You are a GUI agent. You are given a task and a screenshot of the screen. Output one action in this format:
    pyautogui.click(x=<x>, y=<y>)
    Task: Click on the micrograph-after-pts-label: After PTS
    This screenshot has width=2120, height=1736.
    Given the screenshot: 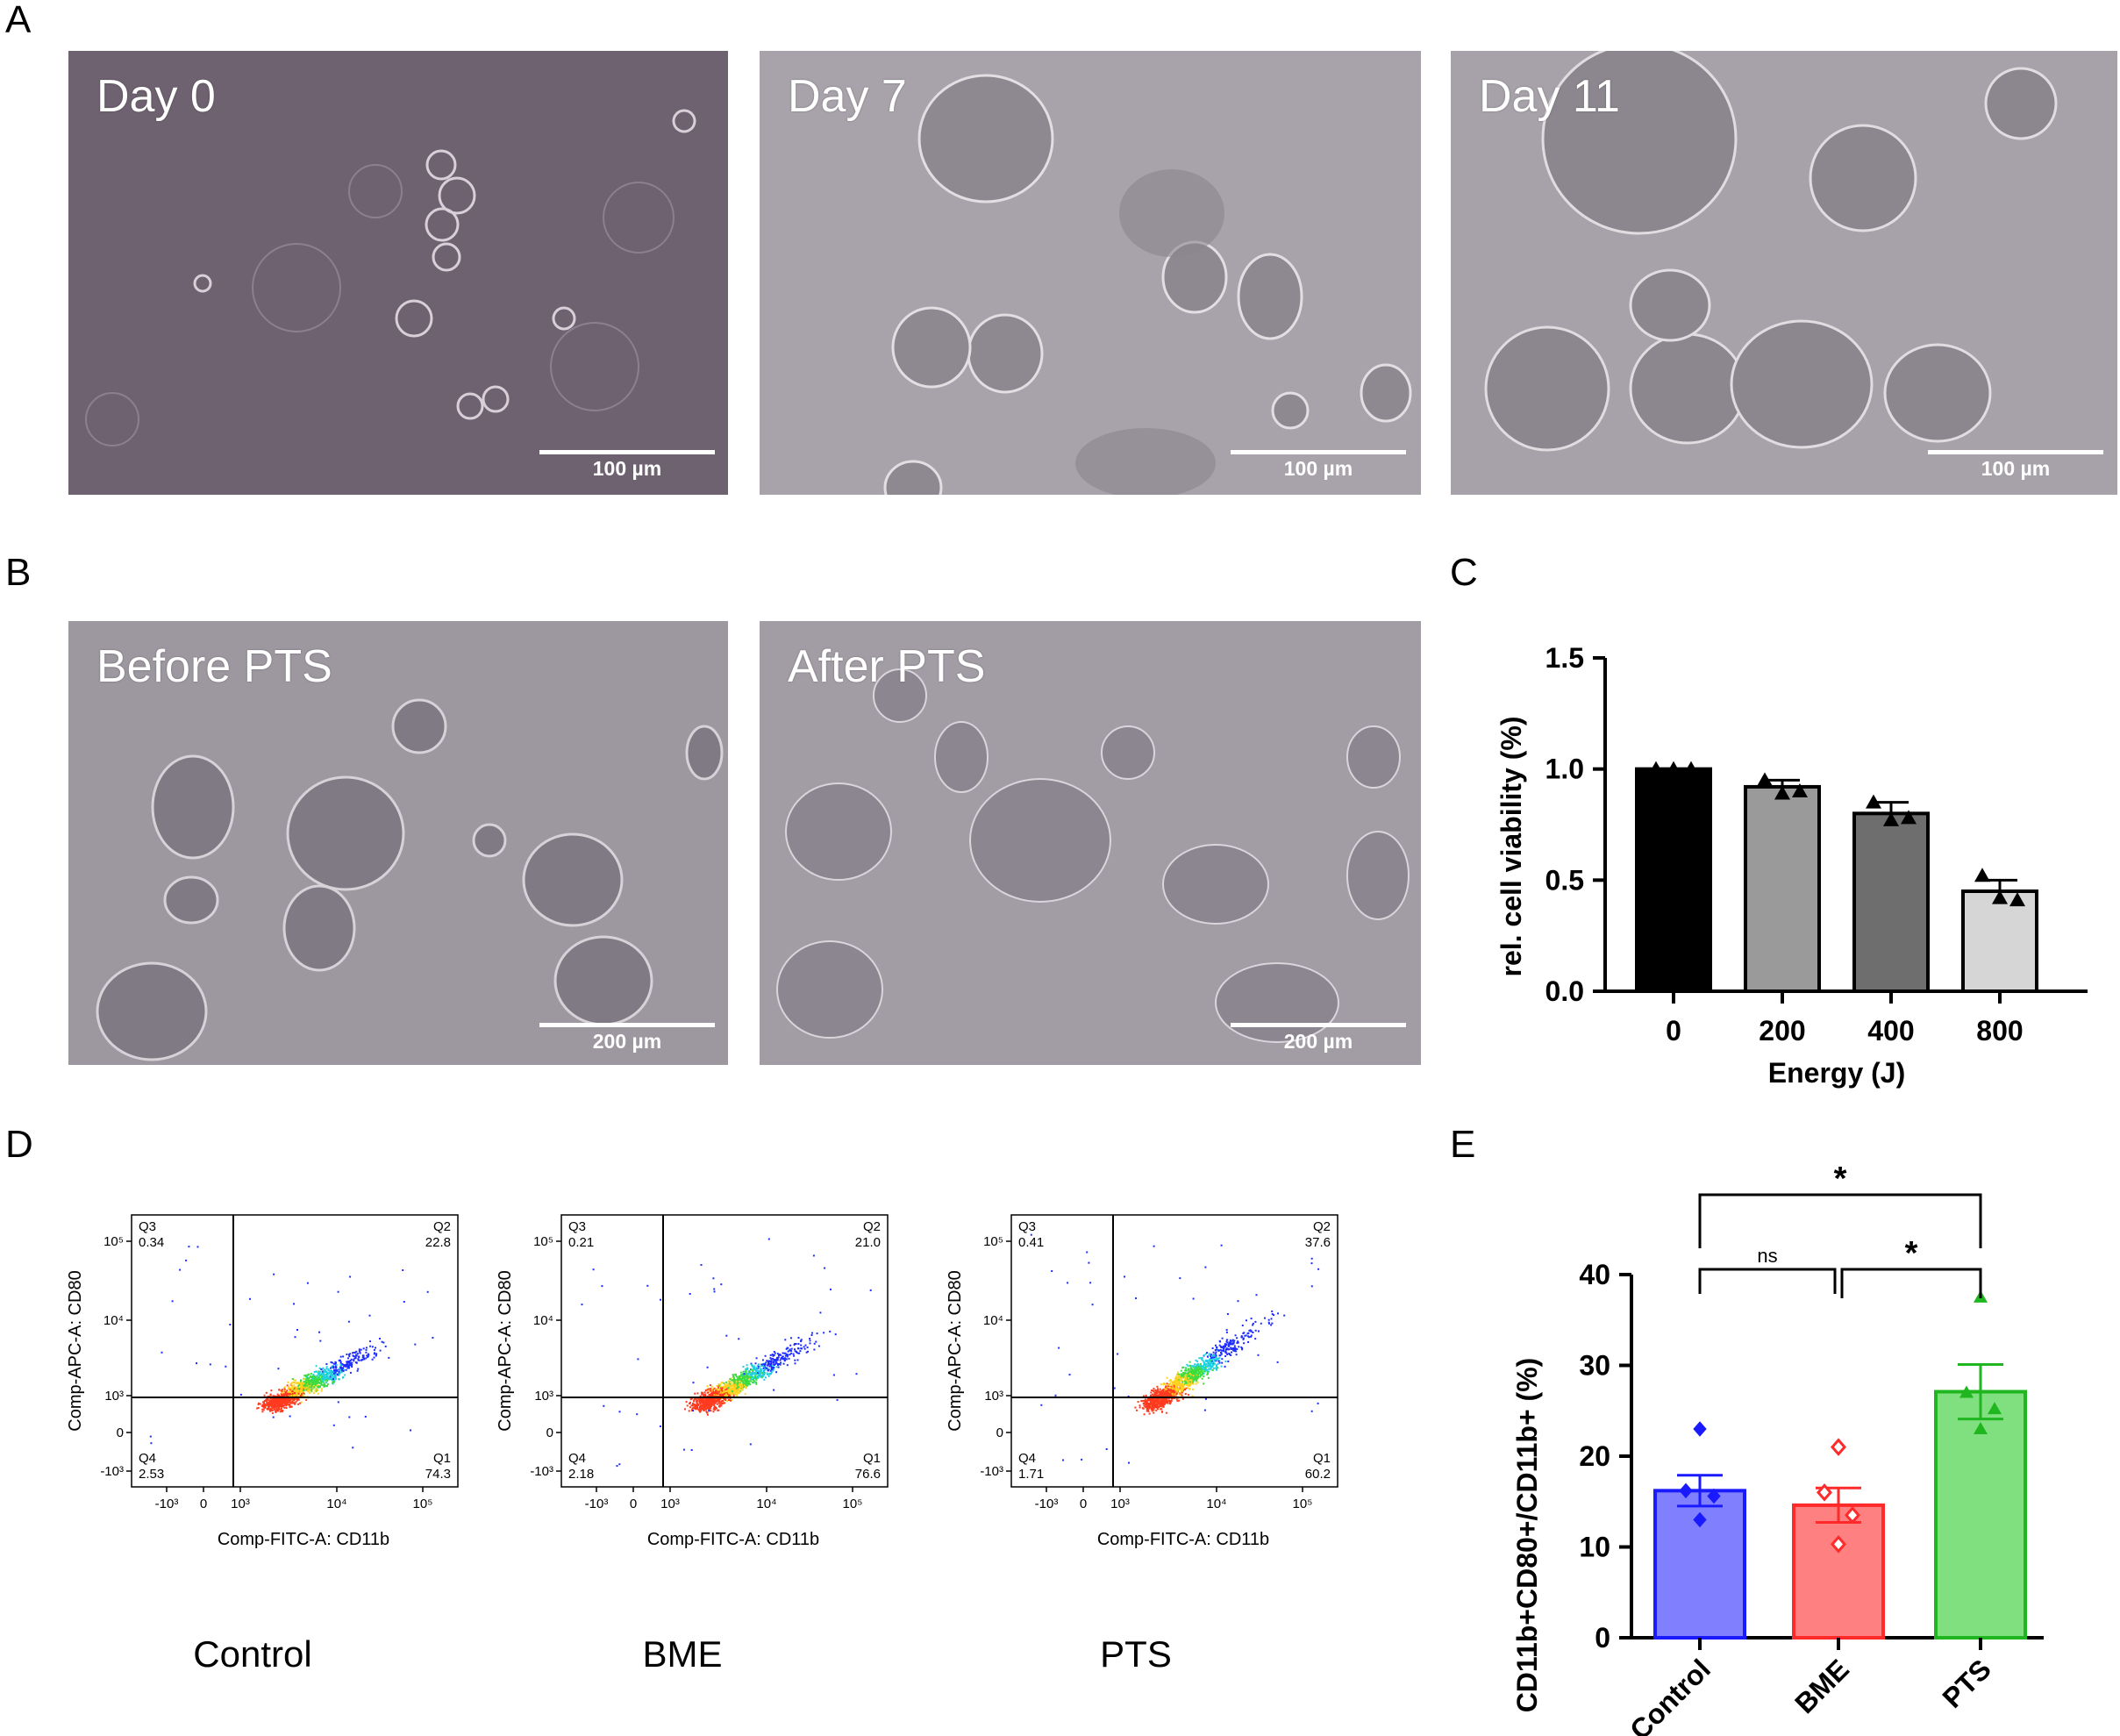 What is the action you would take?
    pyautogui.click(x=887, y=666)
    